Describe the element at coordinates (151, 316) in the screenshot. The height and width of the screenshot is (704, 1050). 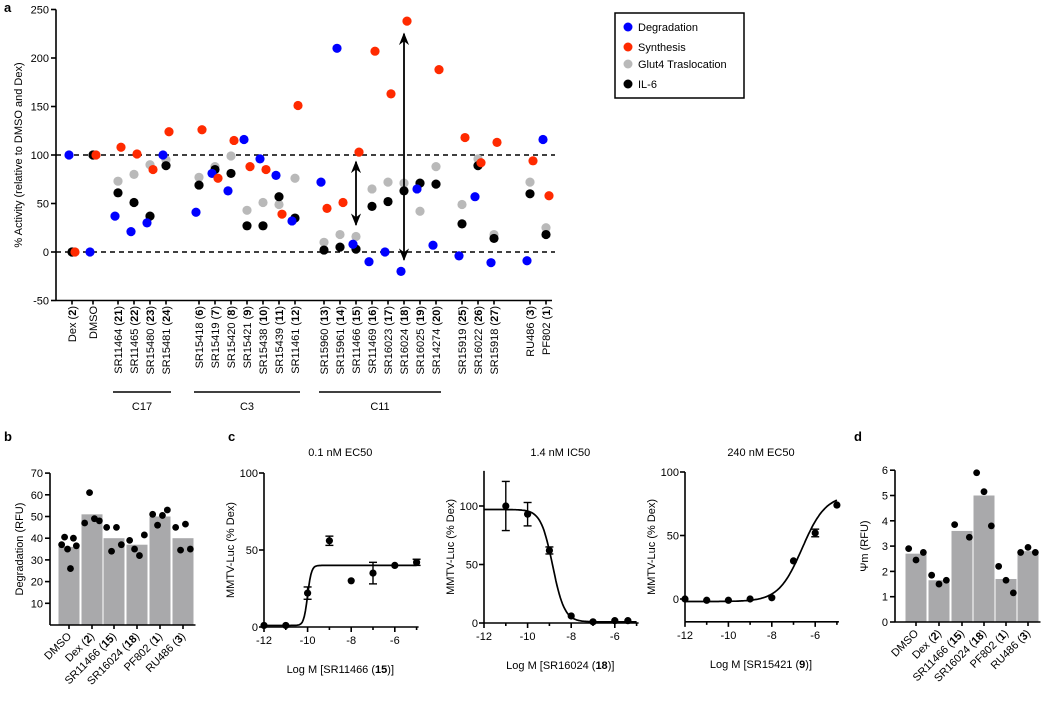
I see `label-number: 23` at that location.